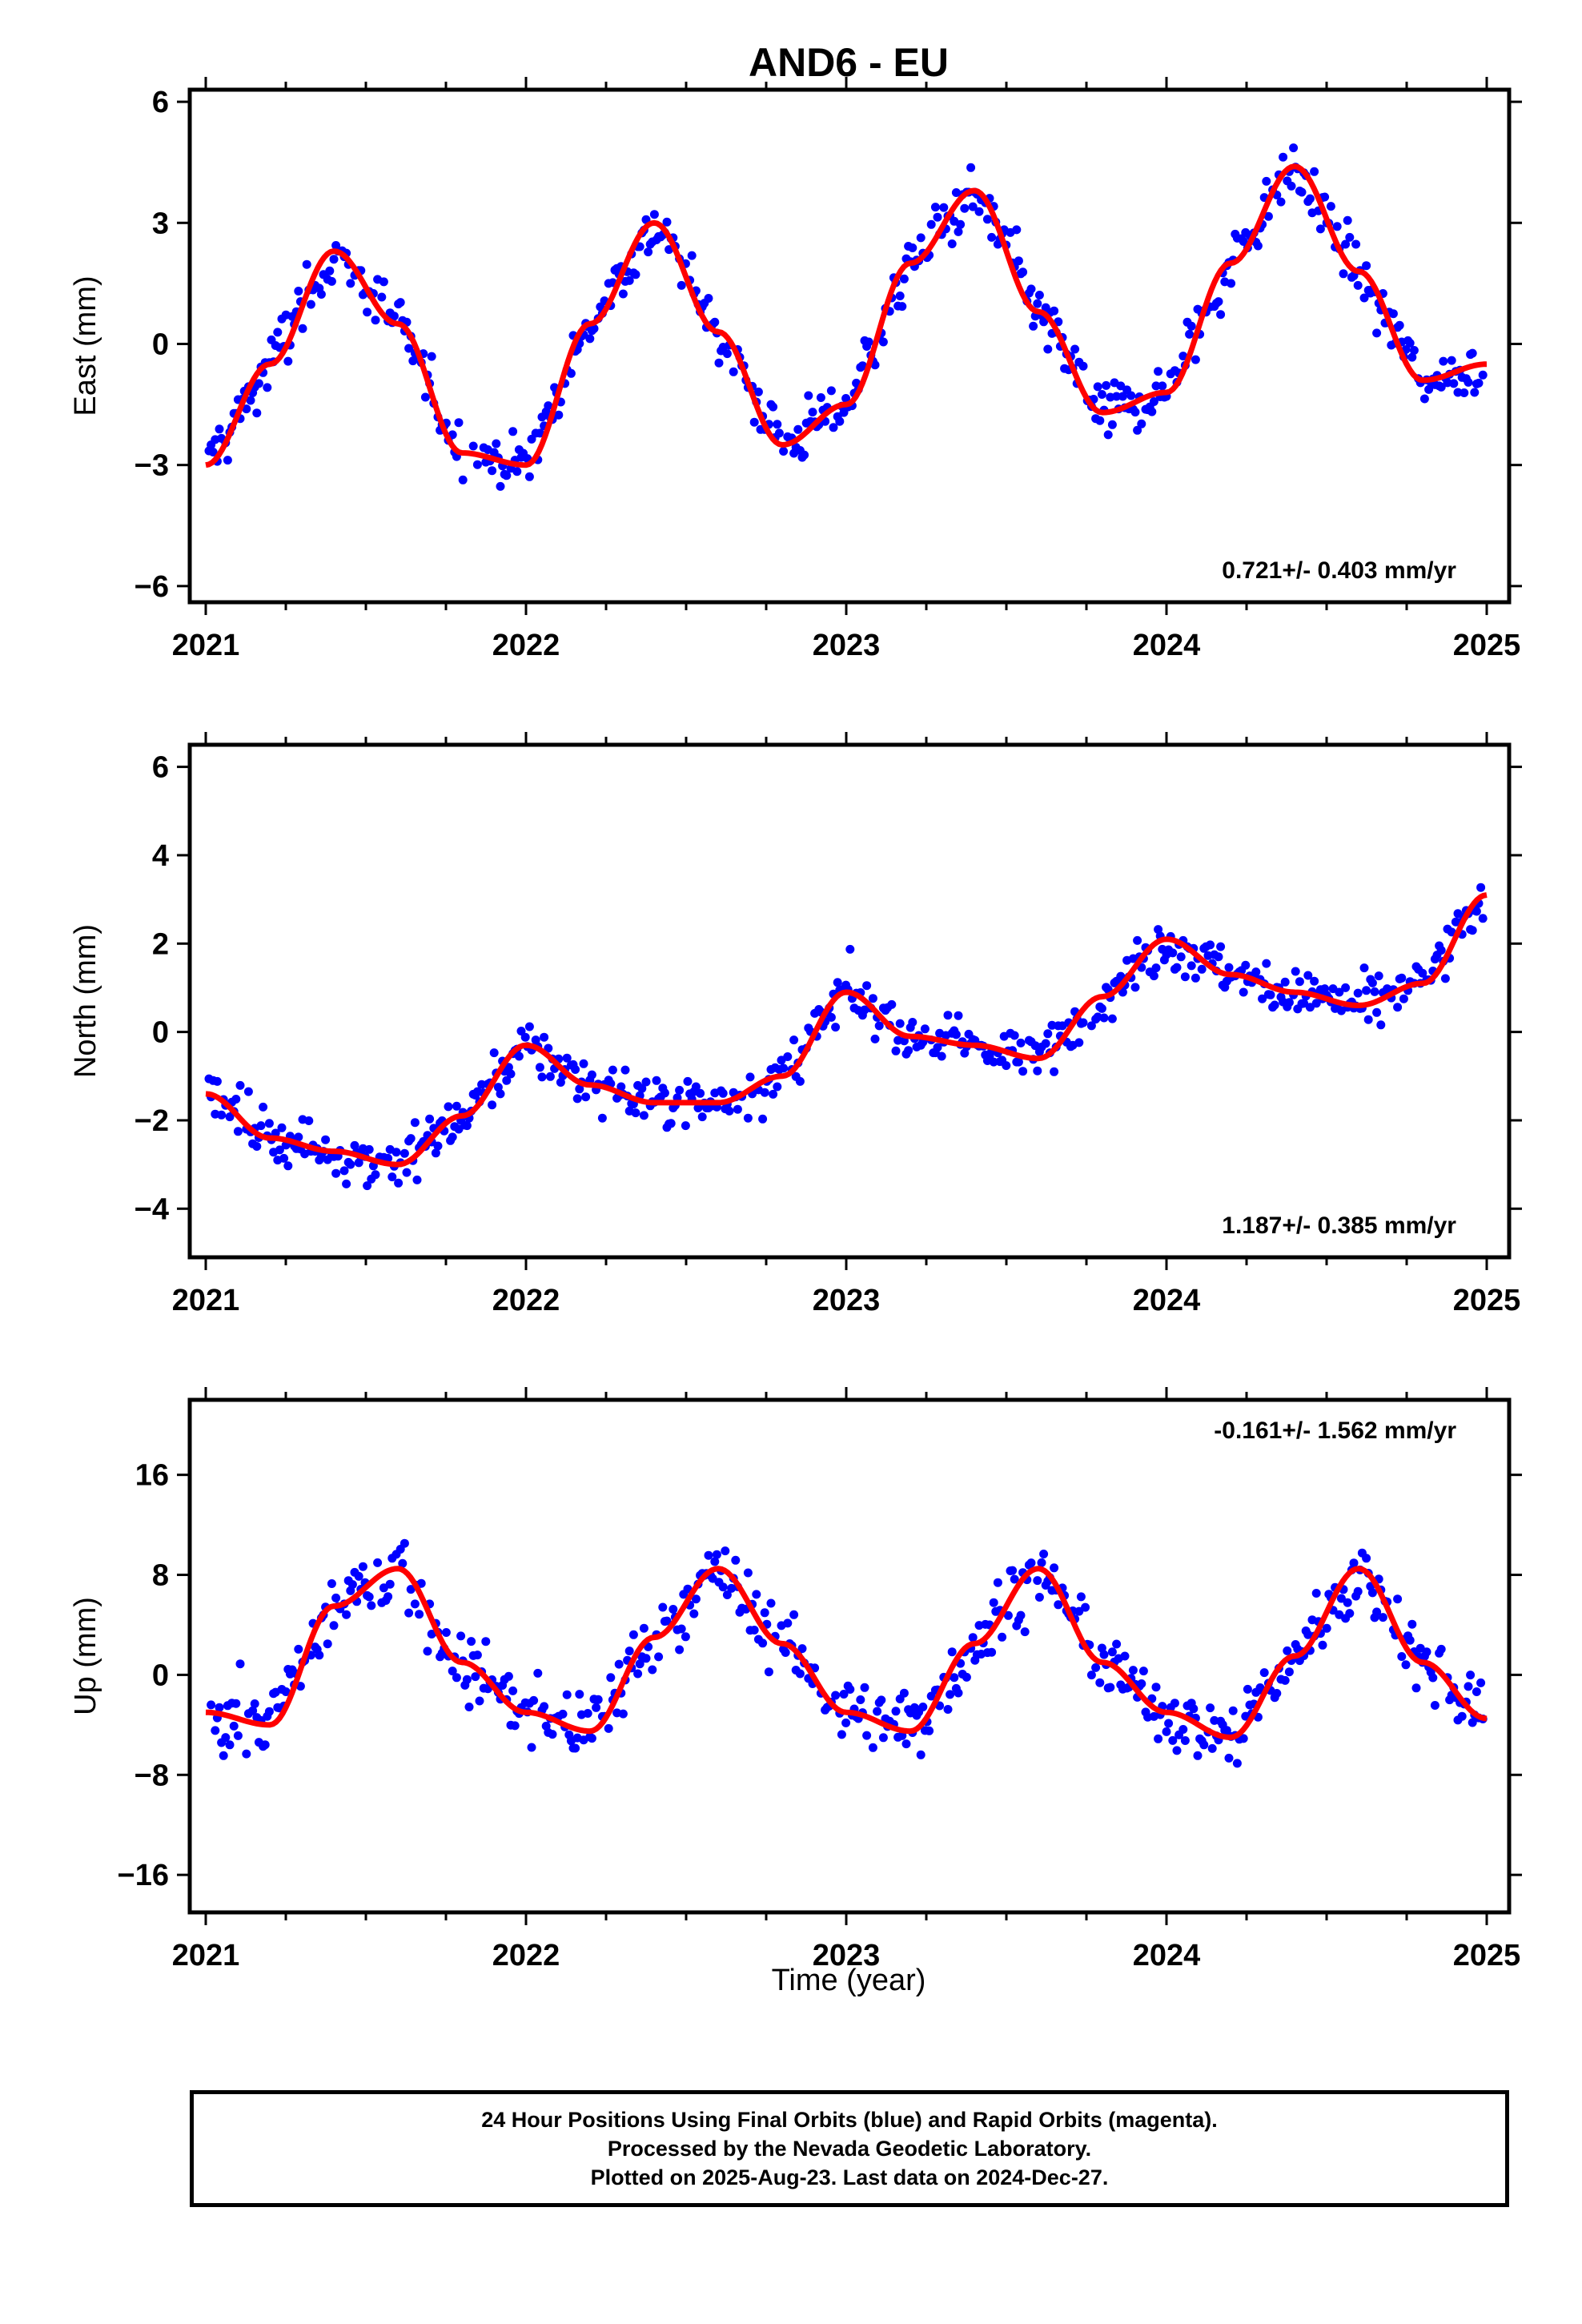 Image resolution: width=1582 pixels, height=2324 pixels. Describe the element at coordinates (161, 944) in the screenshot. I see `y-tick-label: 2` at that location.